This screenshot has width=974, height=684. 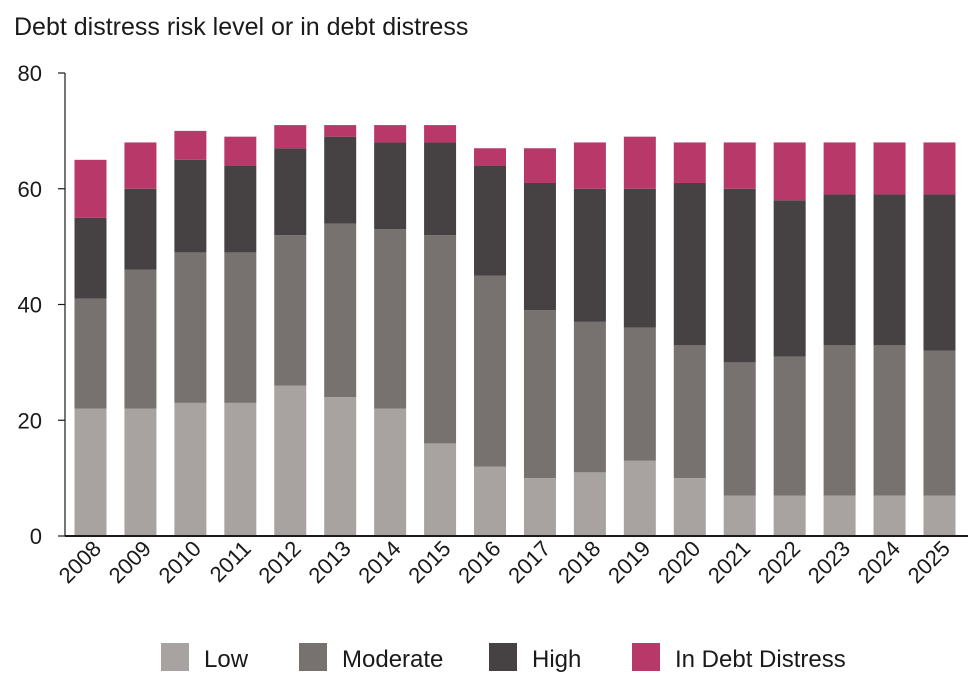 I want to click on bar-segment-low-2020, so click(x=689, y=507).